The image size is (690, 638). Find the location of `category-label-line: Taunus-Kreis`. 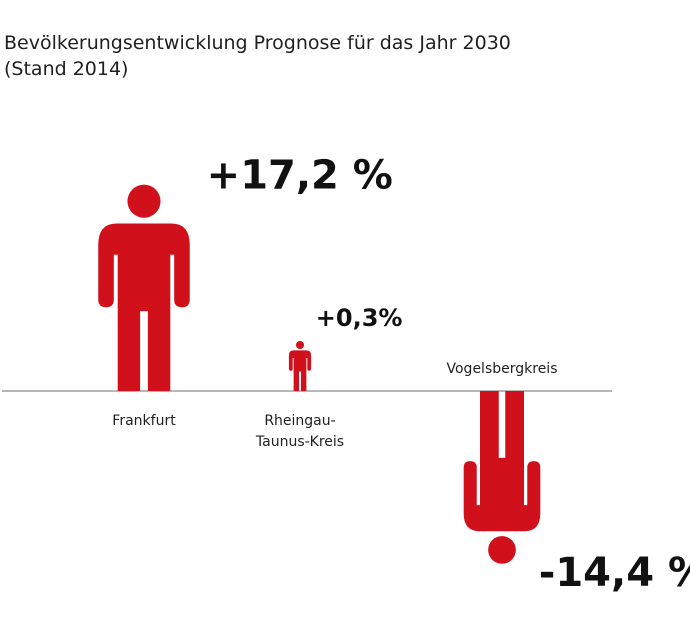

category-label-line: Taunus-Kreis is located at coordinates (299, 442).